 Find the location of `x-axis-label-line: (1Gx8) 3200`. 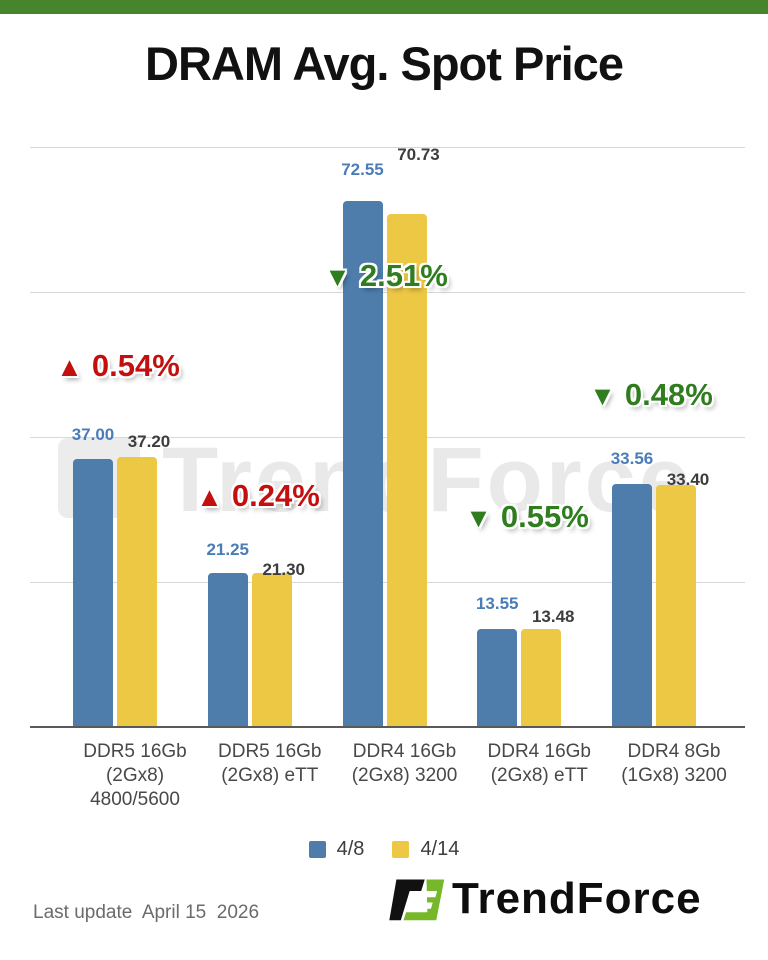

x-axis-label-line: (1Gx8) 3200 is located at coordinates (674, 775).